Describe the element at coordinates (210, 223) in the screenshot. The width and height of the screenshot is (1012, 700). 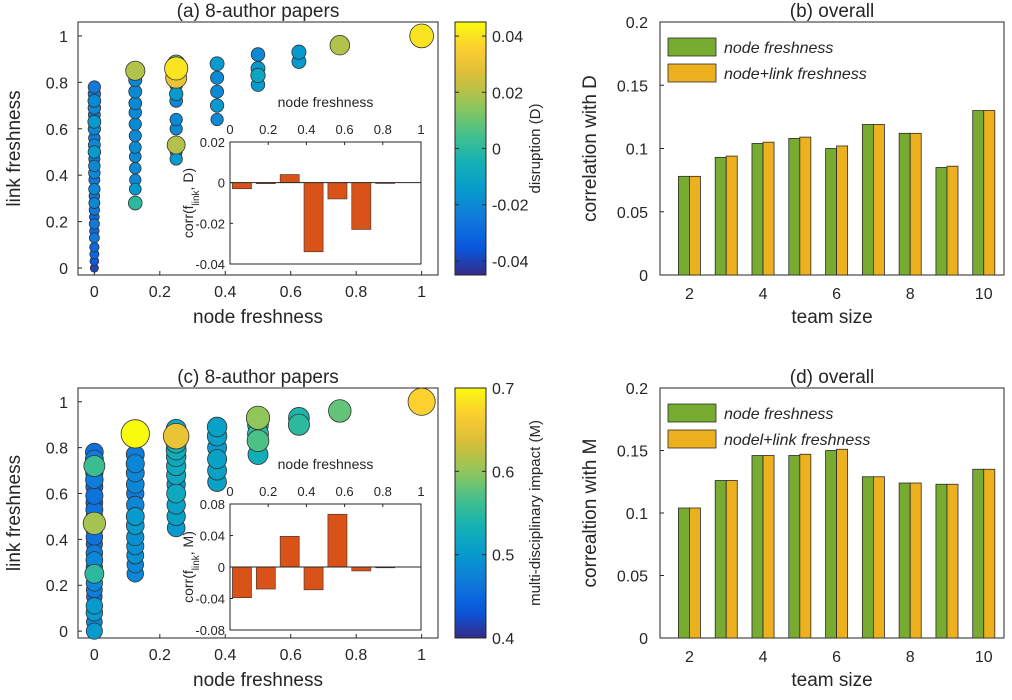
I see `inset-y-tick-label: -0.02` at that location.